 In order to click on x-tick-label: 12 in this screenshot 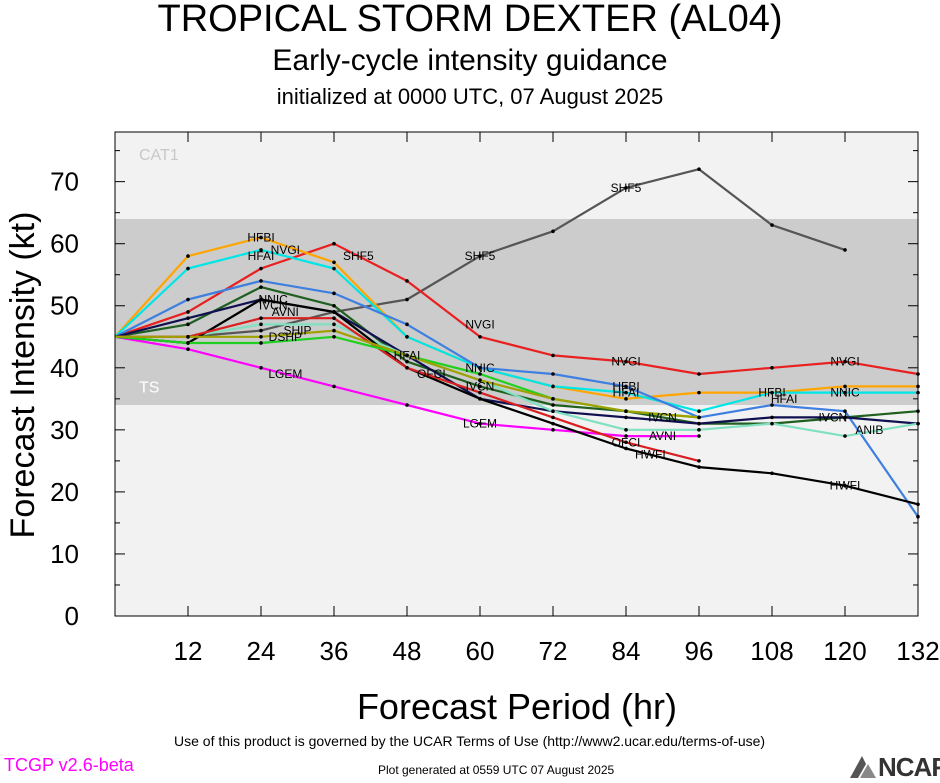, I will do `click(188, 651)`.